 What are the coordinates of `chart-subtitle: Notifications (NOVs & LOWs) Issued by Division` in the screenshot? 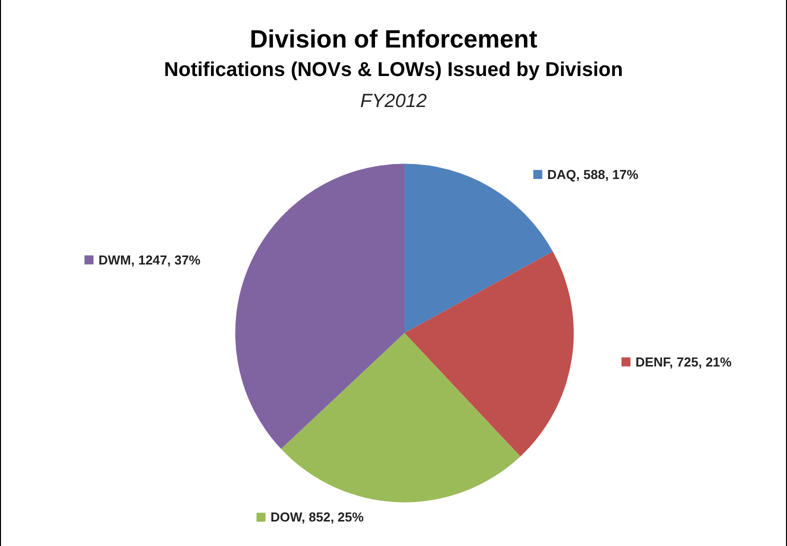 It's located at (393, 70).